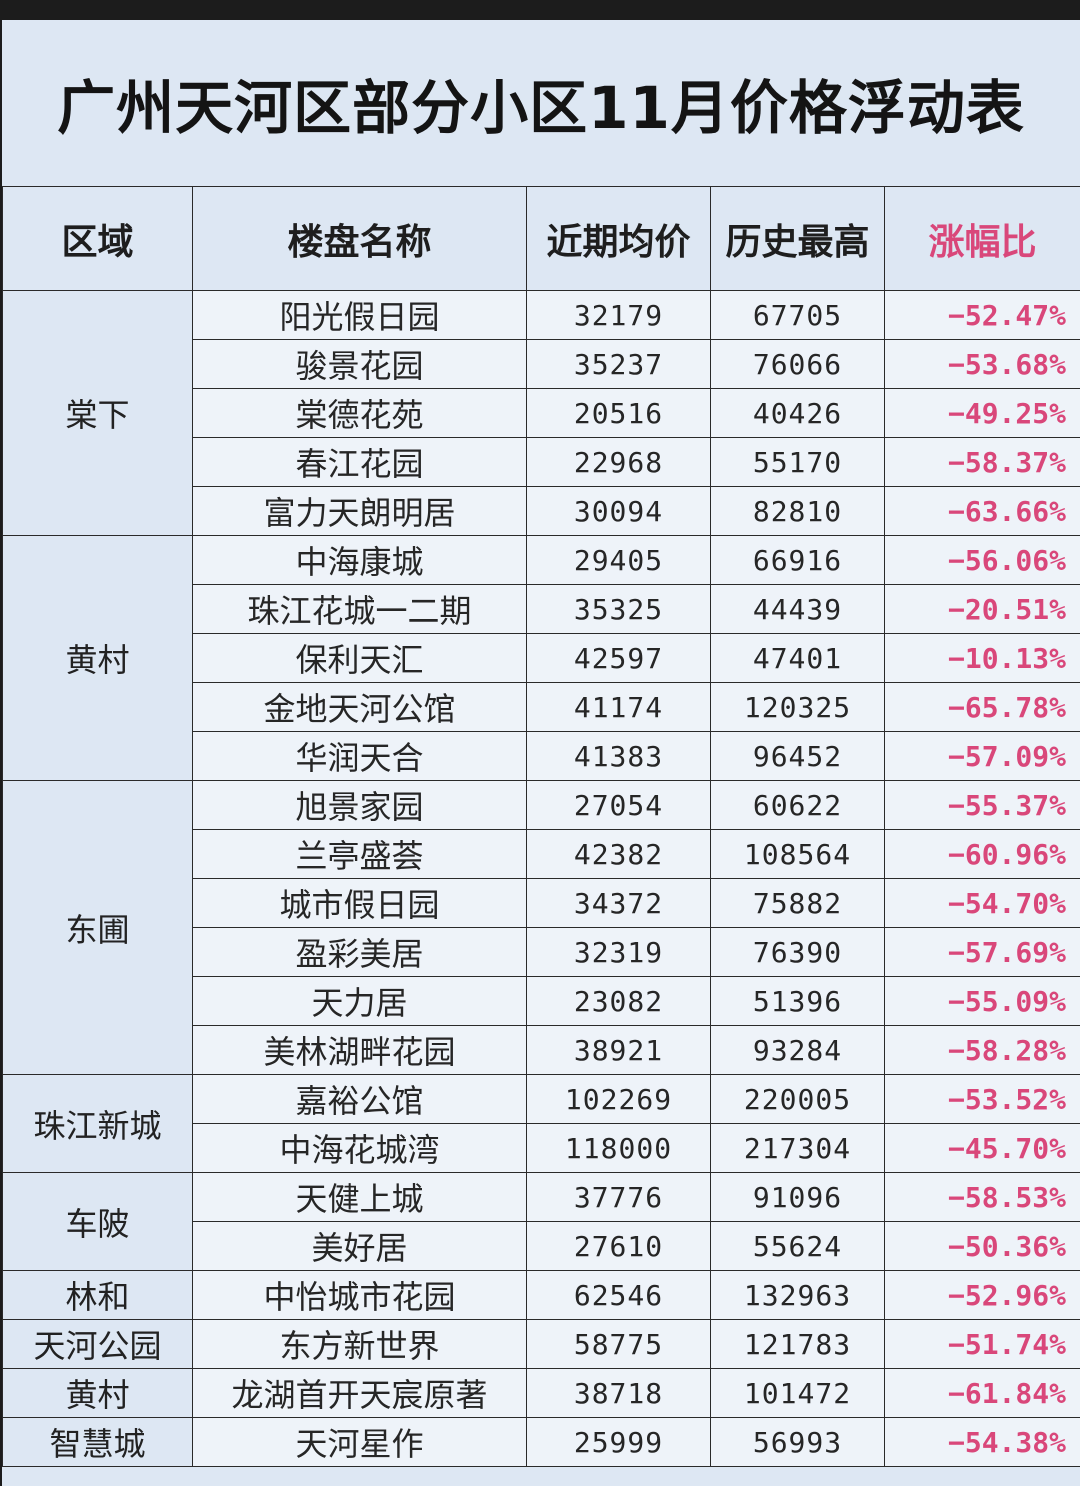 The width and height of the screenshot is (1080, 1486). I want to click on estate-name-cell: 美好居, so click(359, 1246).